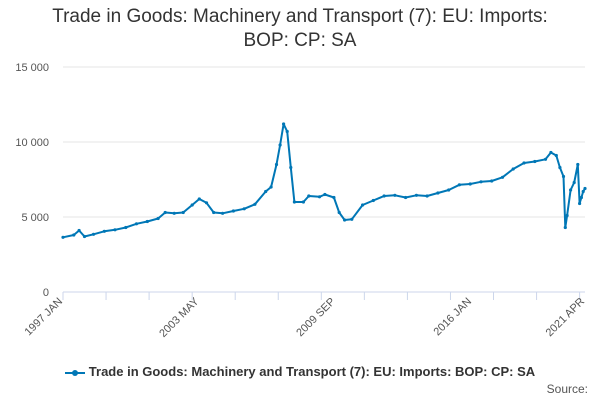 This screenshot has height=400, width=600. I want to click on legend-line-marker-icon, so click(74, 373).